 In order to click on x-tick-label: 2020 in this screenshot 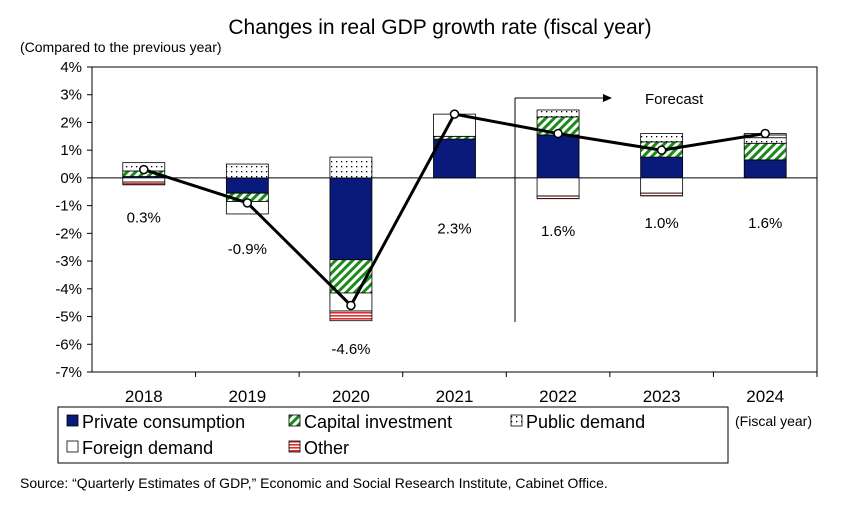, I will do `click(351, 396)`.